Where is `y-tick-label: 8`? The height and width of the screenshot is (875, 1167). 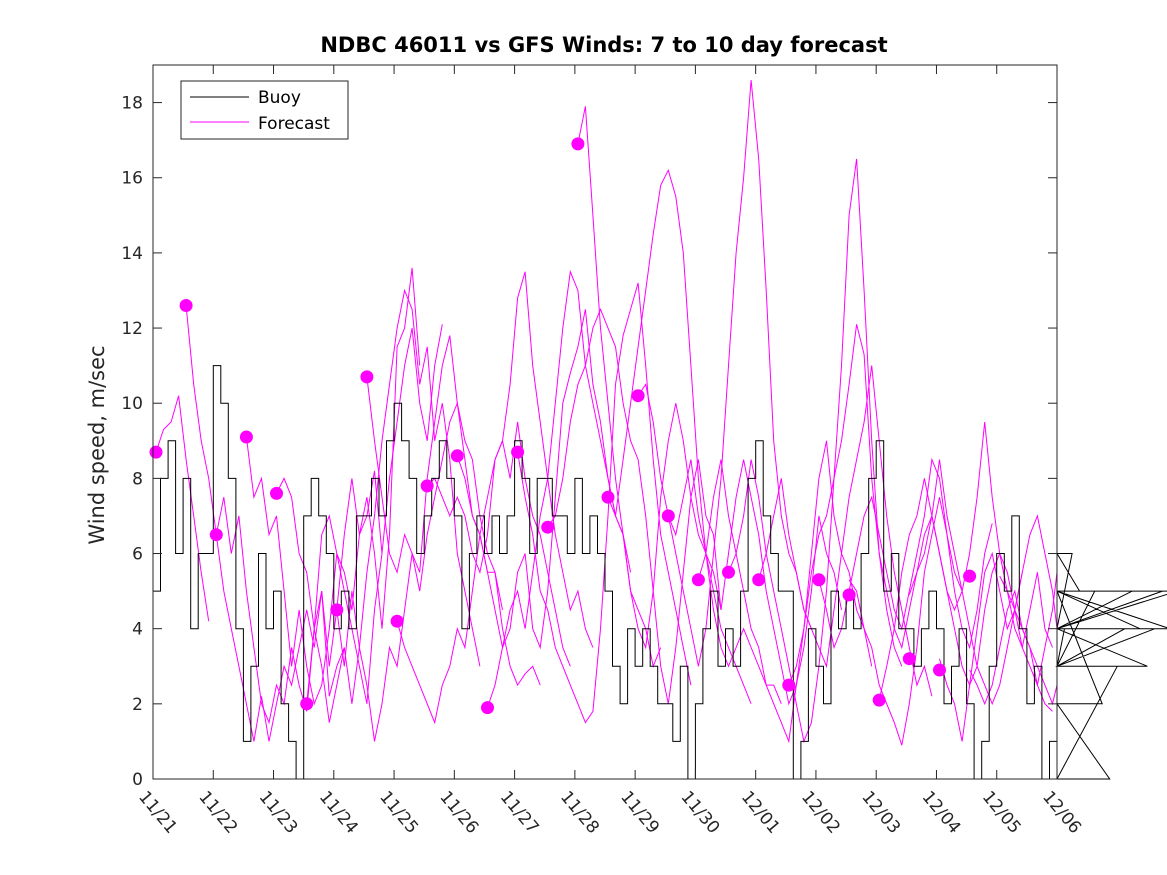 y-tick-label: 8 is located at coordinates (137, 479).